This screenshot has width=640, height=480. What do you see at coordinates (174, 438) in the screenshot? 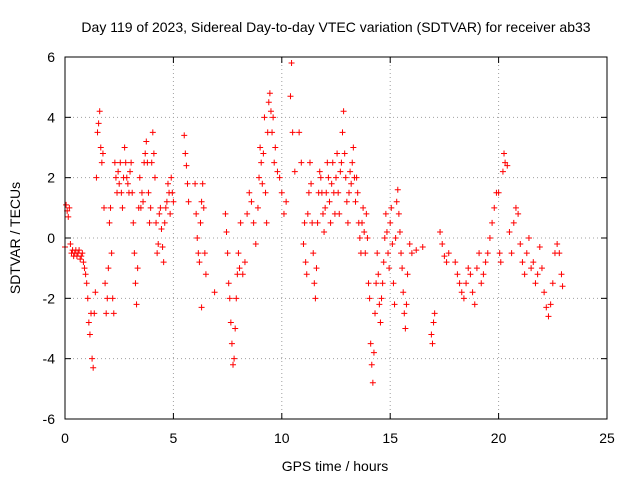
I see `x-tick-label: 5` at bounding box center [174, 438].